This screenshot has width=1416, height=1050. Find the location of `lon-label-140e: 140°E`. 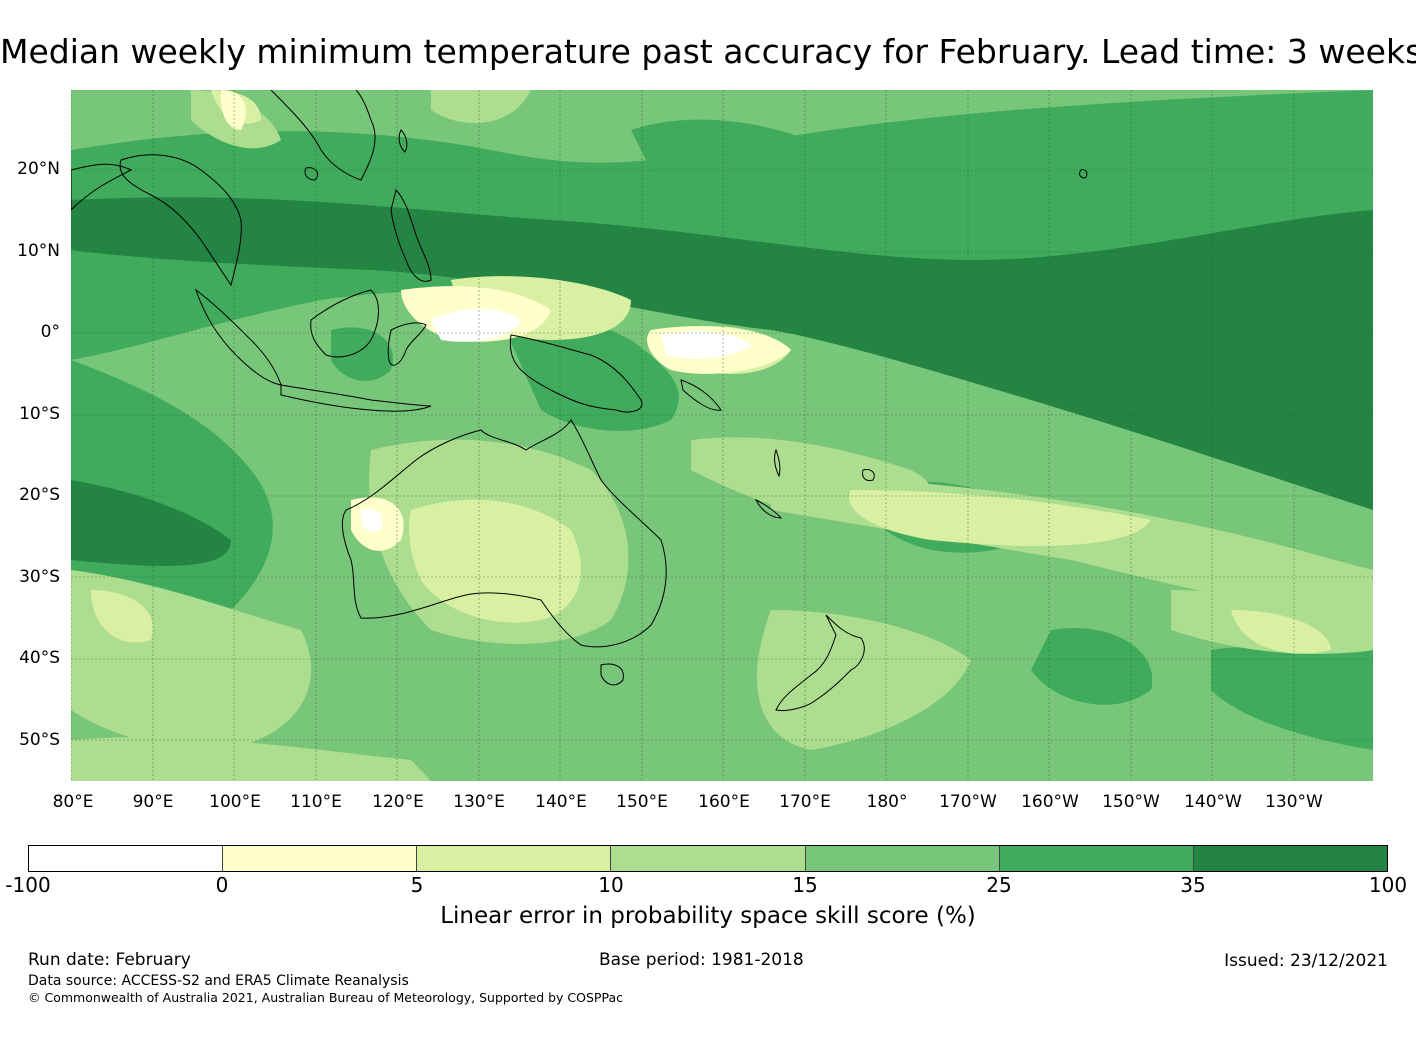

lon-label-140e: 140°E is located at coordinates (561, 802).